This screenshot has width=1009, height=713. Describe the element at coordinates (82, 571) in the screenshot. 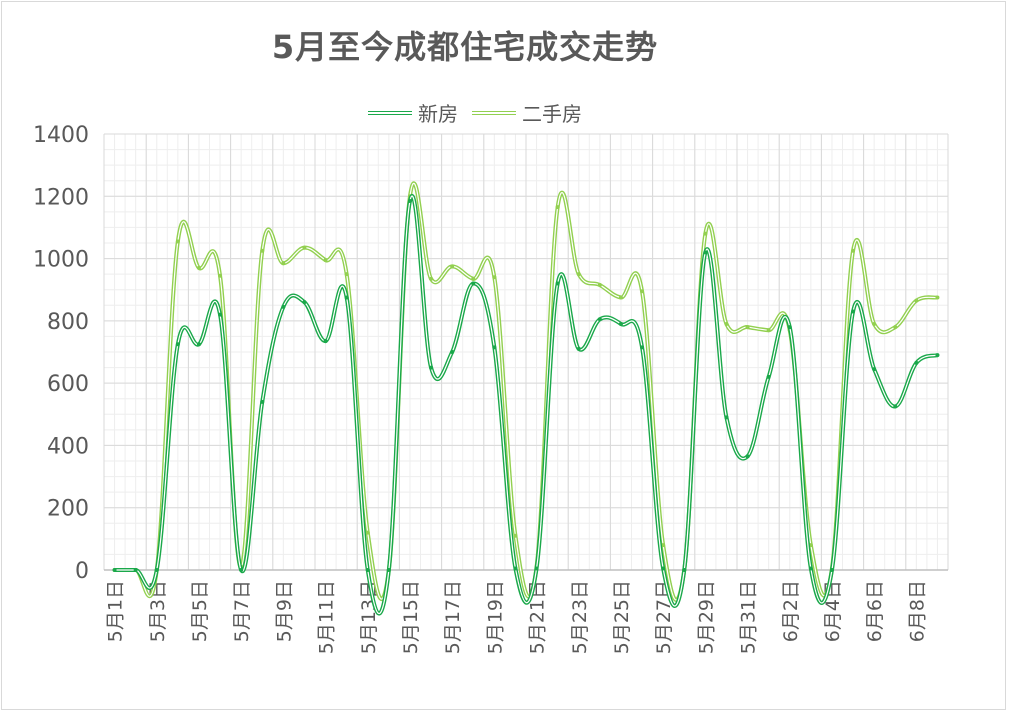

I see `y-tick-label: 0` at that location.